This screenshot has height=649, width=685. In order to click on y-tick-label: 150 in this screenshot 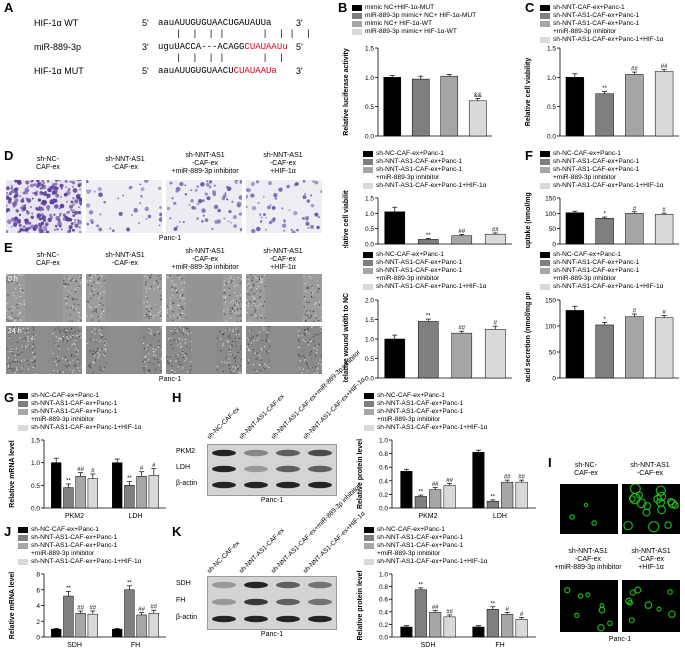, I will do `click(550, 301)`.